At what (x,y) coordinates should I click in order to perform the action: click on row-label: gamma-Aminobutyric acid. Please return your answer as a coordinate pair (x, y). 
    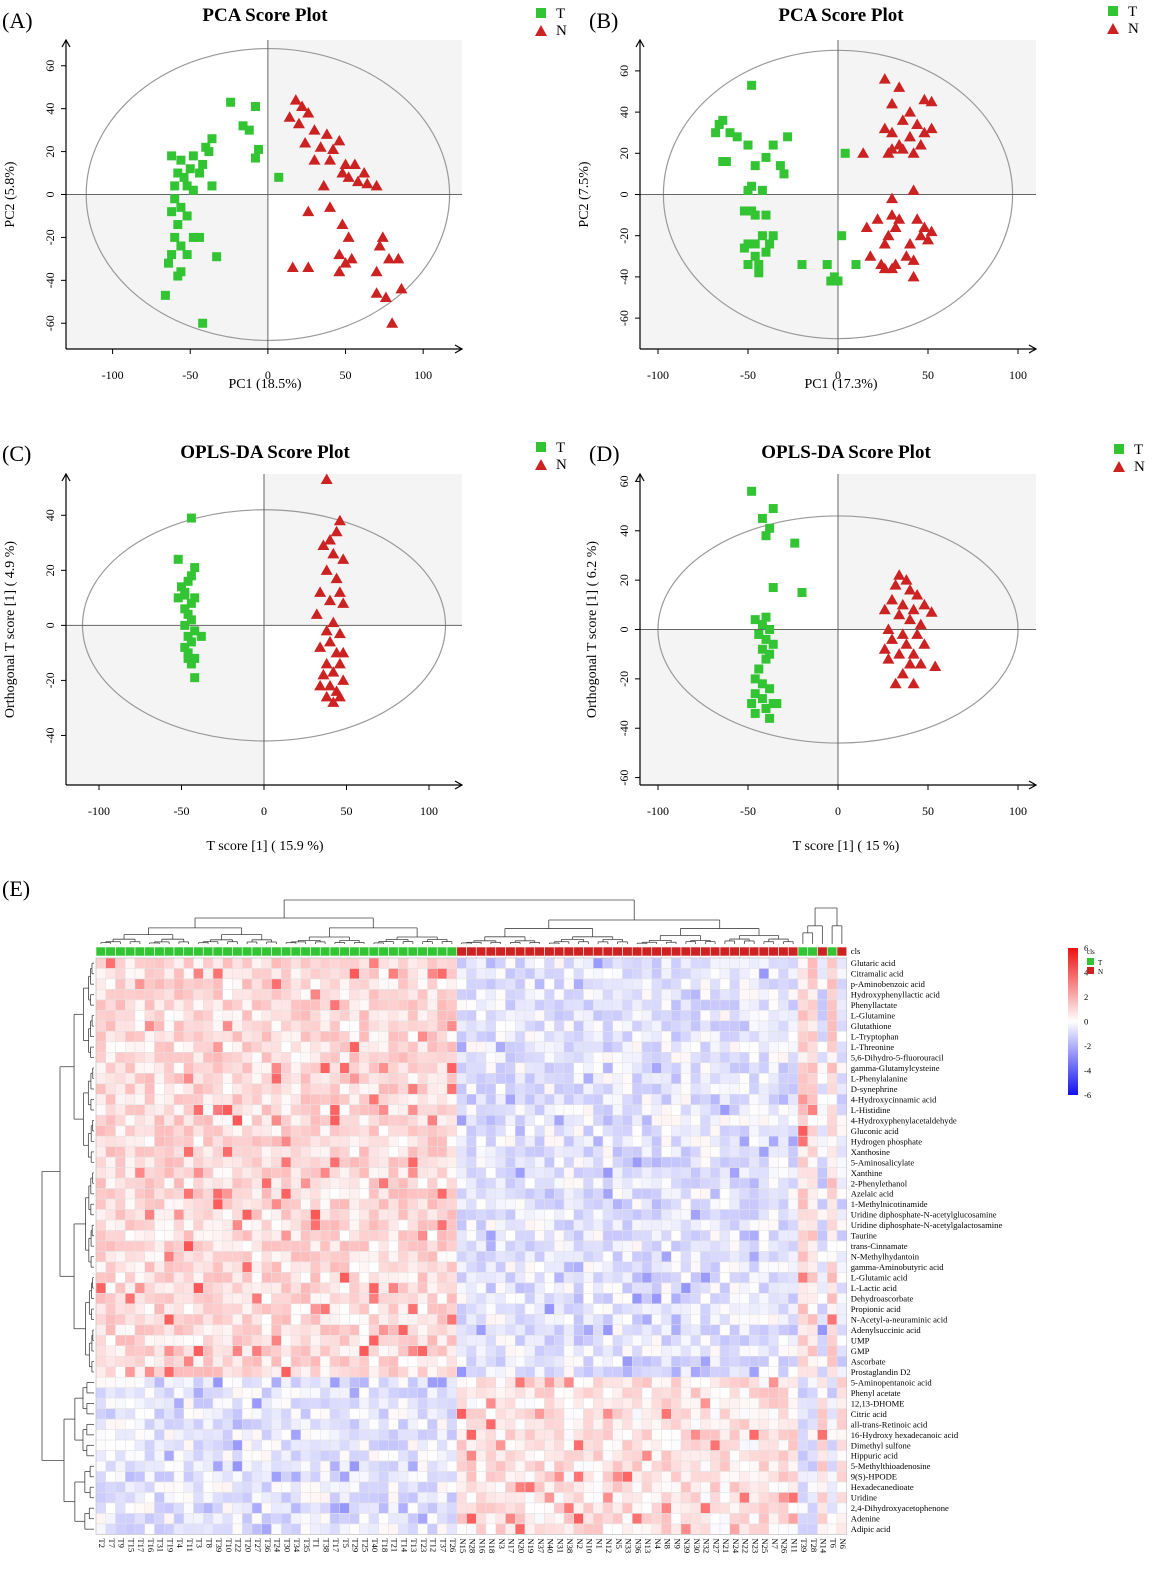
    Looking at the image, I should click on (898, 1267).